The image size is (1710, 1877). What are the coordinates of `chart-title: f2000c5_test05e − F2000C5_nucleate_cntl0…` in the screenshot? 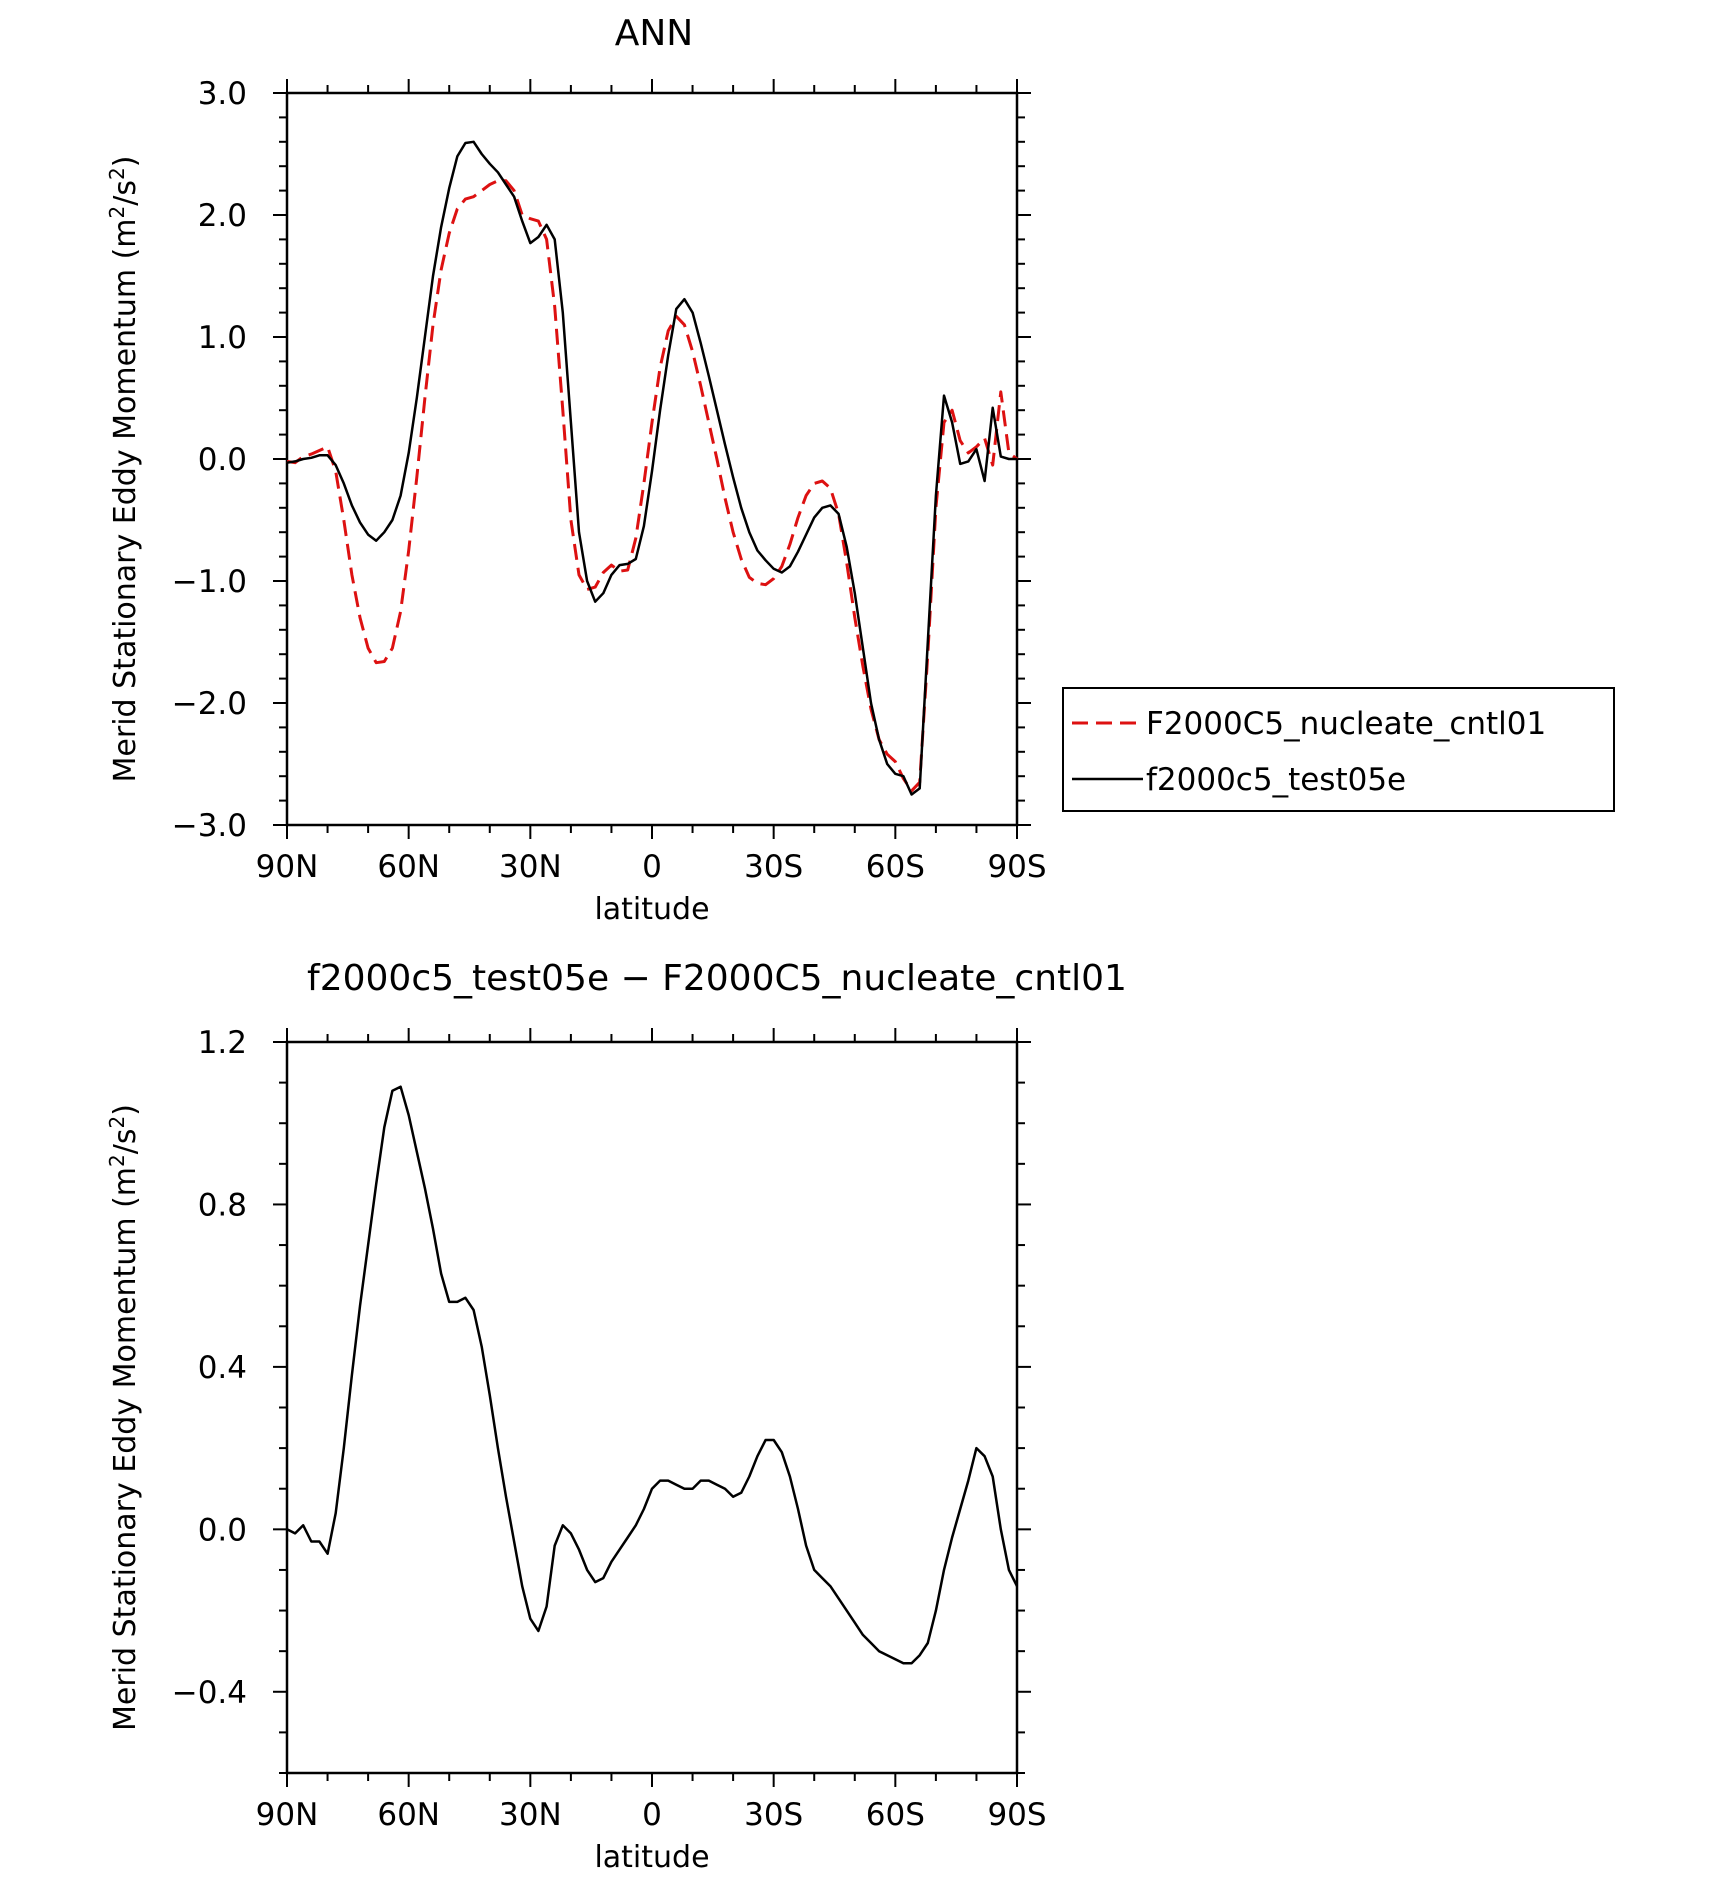 It's located at (717, 978).